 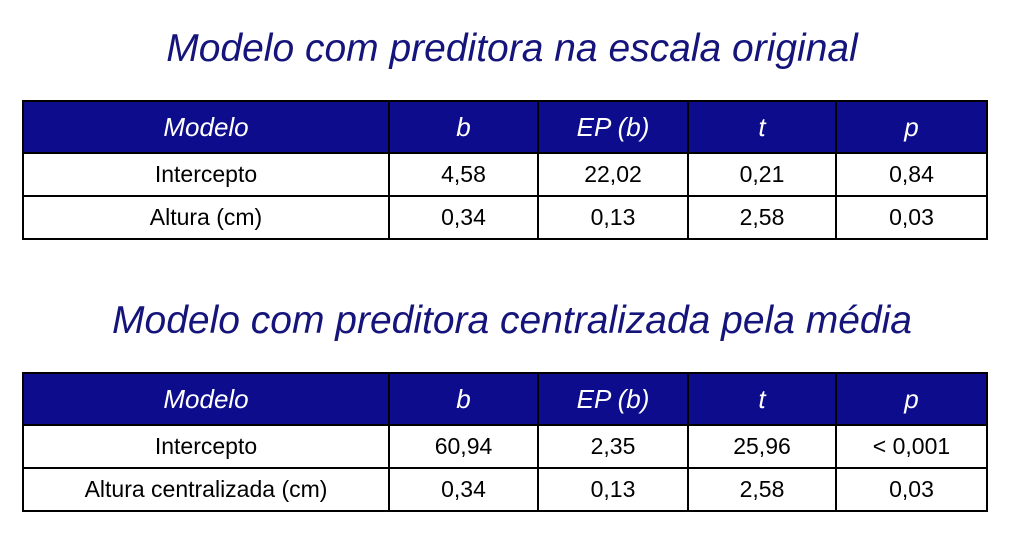 I want to click on table-row: Altura centralizada (cm) 0,34 0,13 2,58 0,03, so click(x=505, y=489).